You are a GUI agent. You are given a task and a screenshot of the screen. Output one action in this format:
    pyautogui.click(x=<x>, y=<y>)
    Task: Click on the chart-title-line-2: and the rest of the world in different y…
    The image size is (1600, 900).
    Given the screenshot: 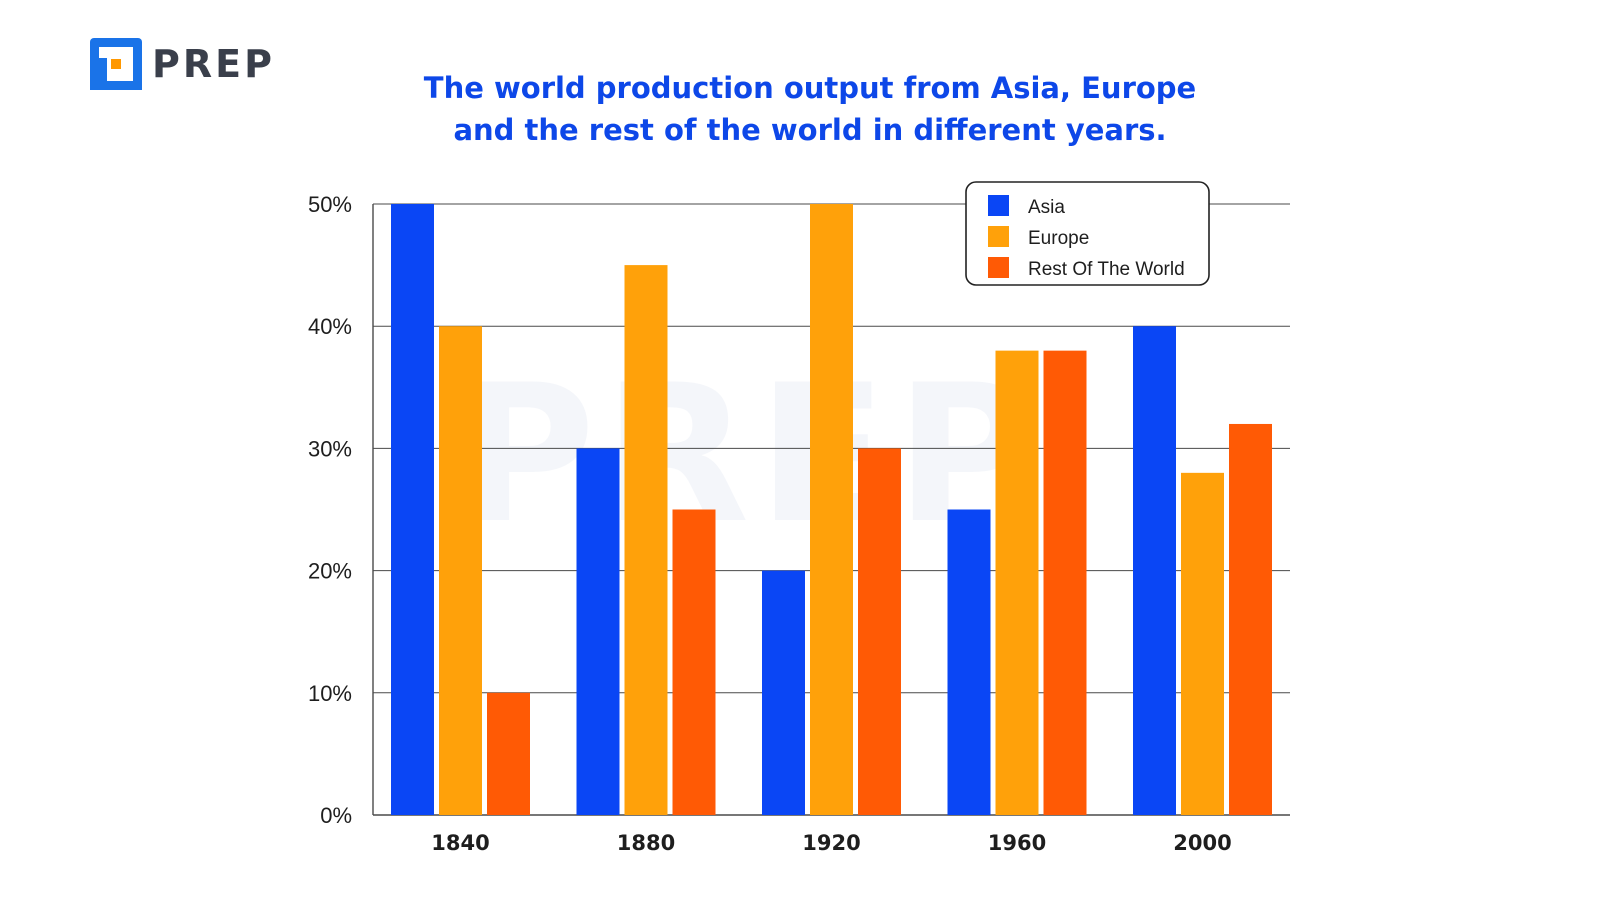 What is the action you would take?
    pyautogui.click(x=810, y=130)
    